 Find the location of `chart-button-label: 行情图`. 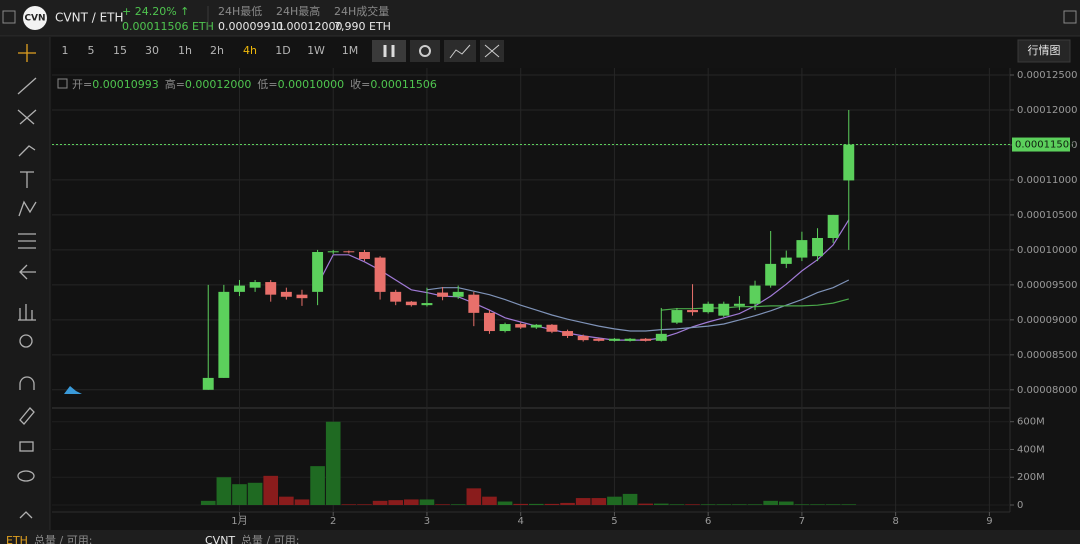

chart-button-label: 行情图 is located at coordinates (1044, 50).